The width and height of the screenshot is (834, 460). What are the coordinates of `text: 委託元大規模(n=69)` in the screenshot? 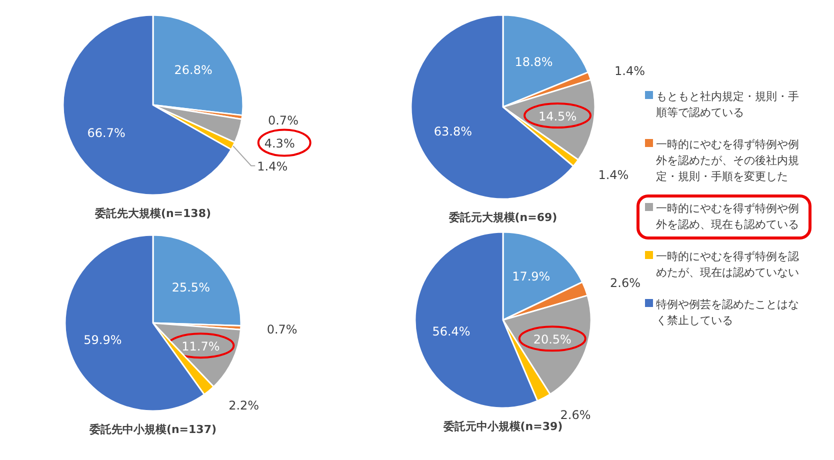 It's located at (503, 217).